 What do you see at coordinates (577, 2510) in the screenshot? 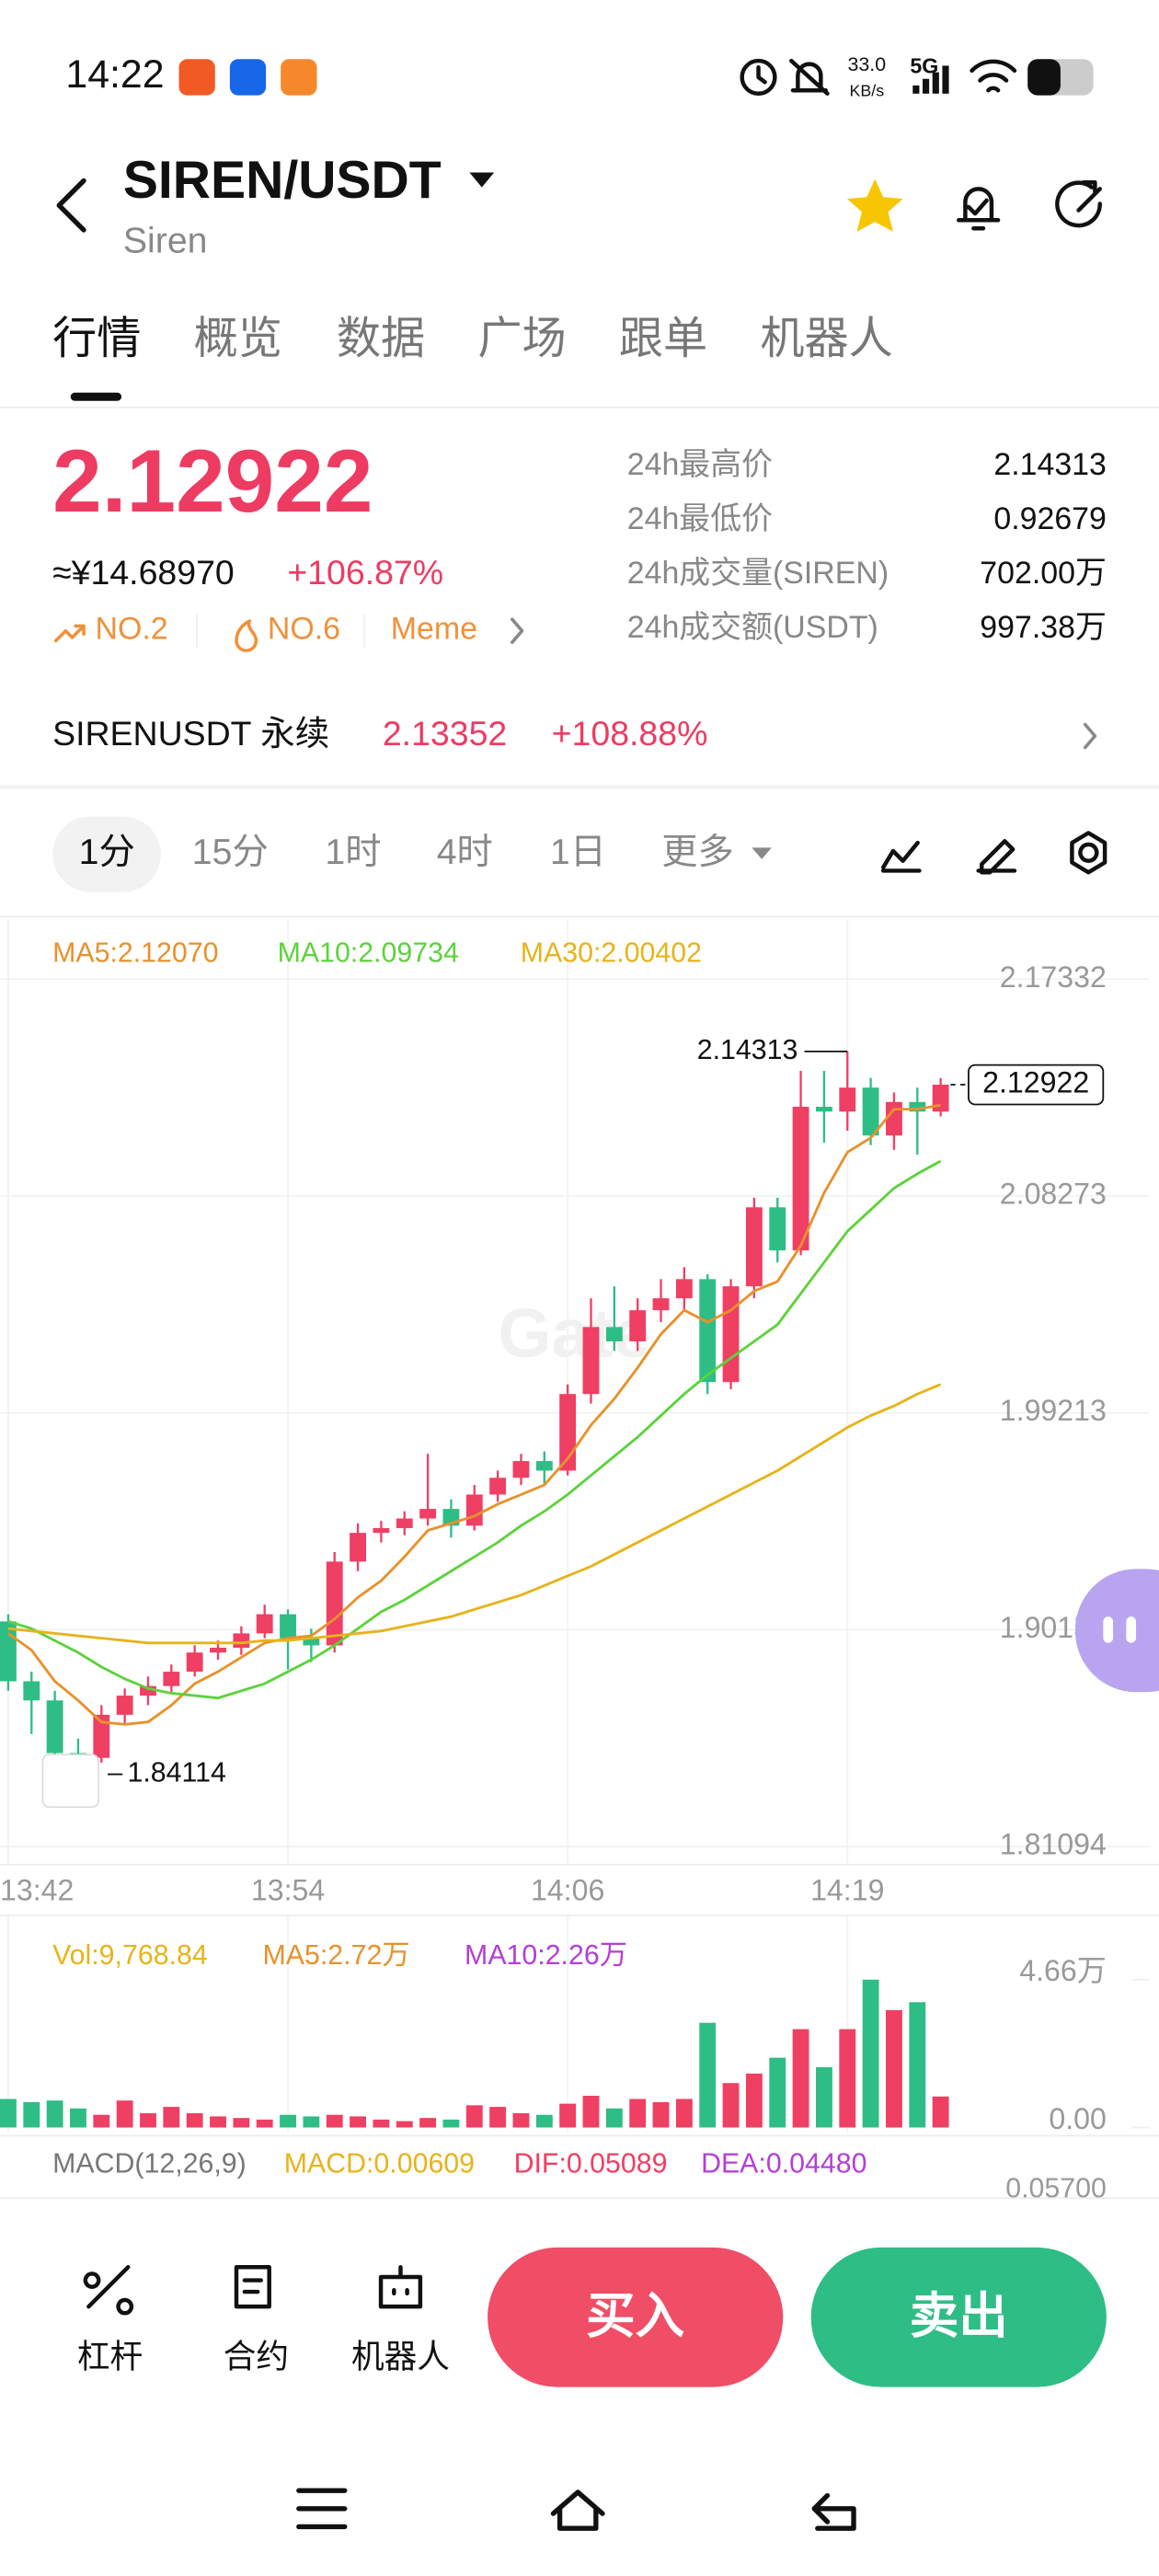
I see `nav-home` at bounding box center [577, 2510].